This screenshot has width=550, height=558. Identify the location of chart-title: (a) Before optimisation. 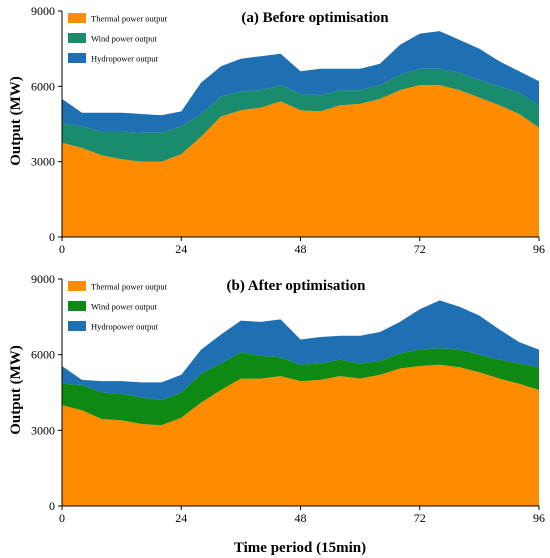
(315, 18).